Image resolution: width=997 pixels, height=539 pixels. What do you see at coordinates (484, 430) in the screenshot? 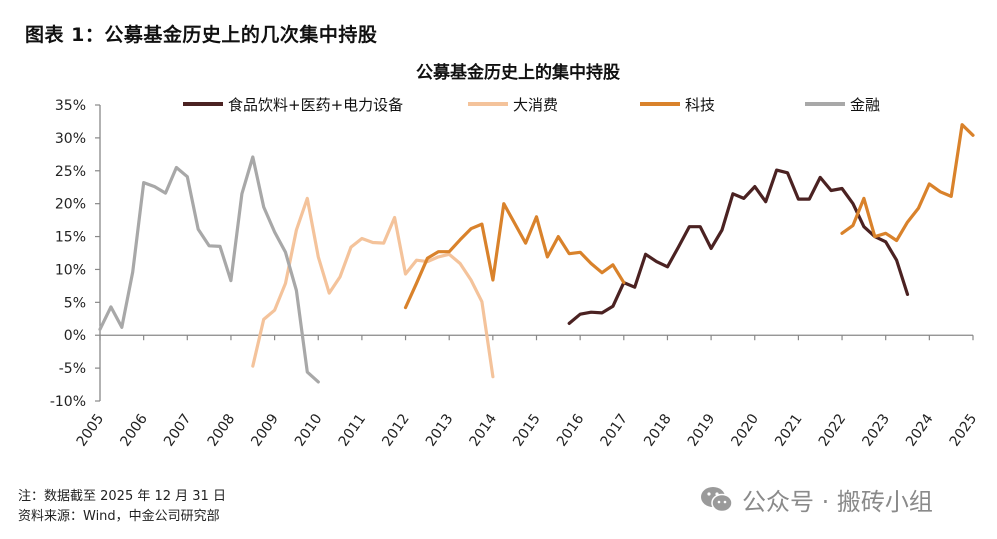
I see `x-tick-label: 2014` at bounding box center [484, 430].